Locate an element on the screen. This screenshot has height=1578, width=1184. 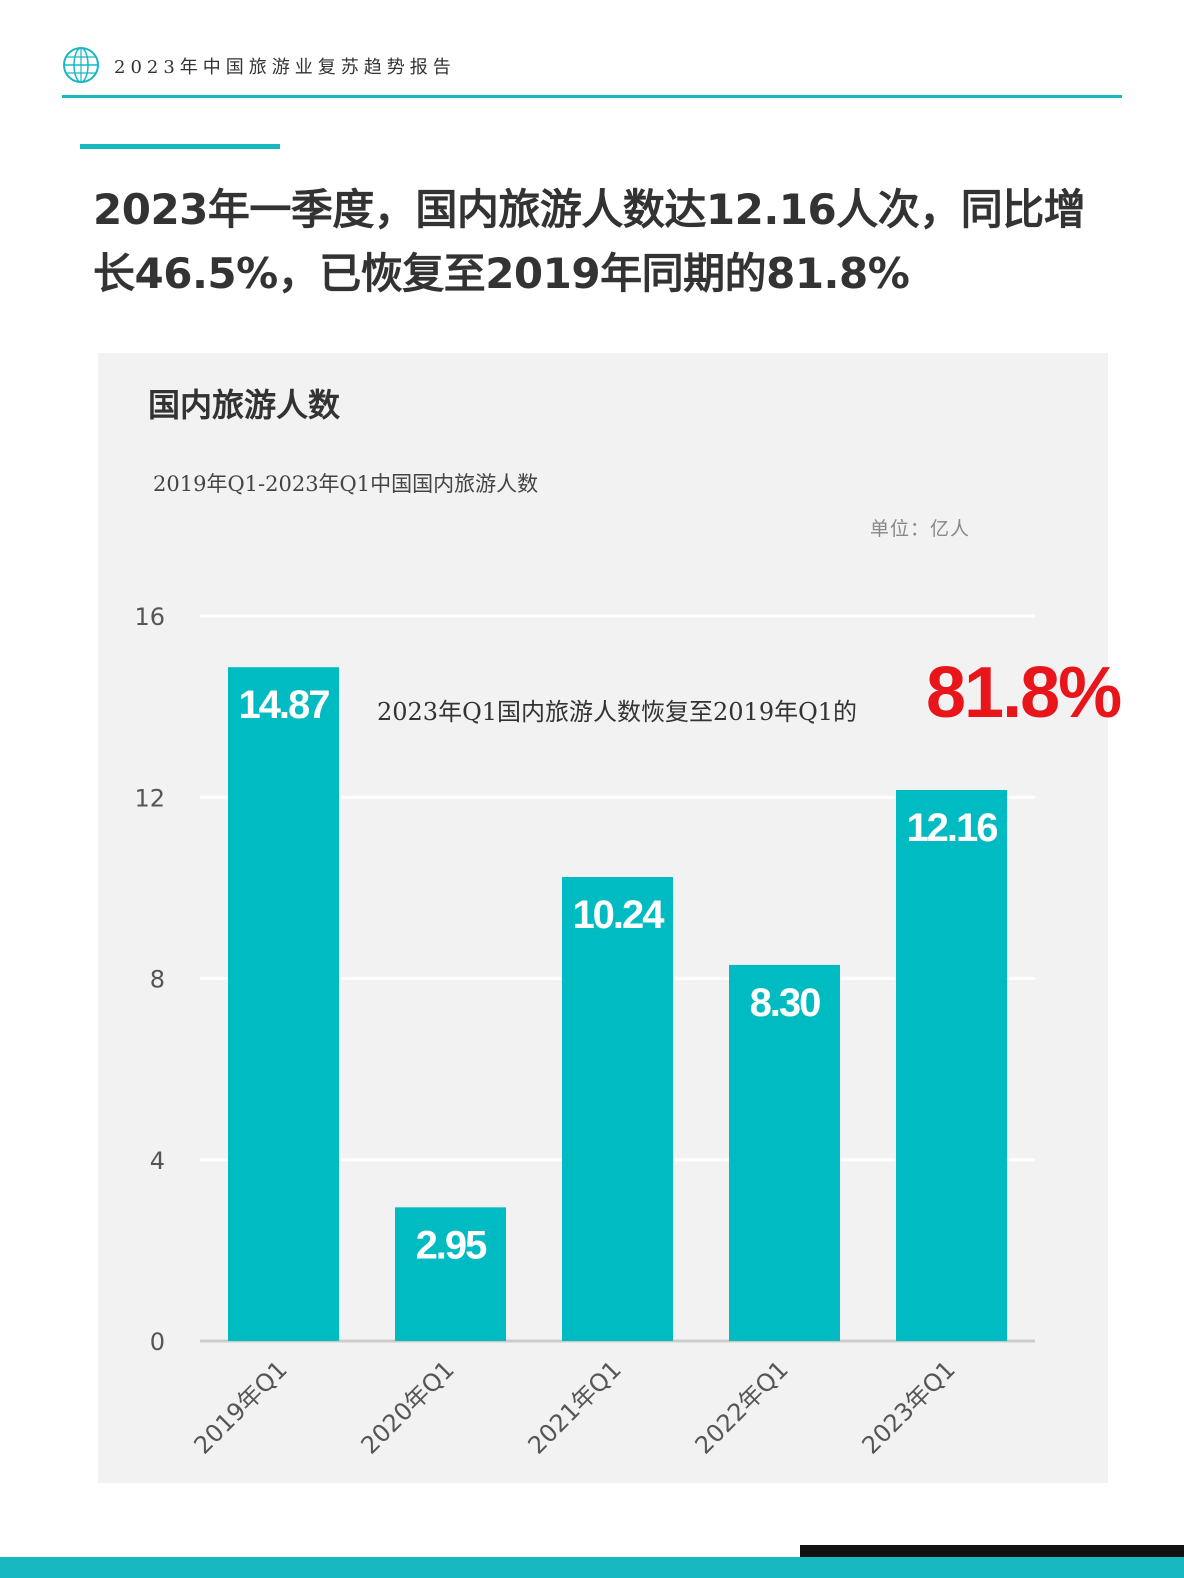
bar-value-label: 8.30 is located at coordinates (785, 1003).